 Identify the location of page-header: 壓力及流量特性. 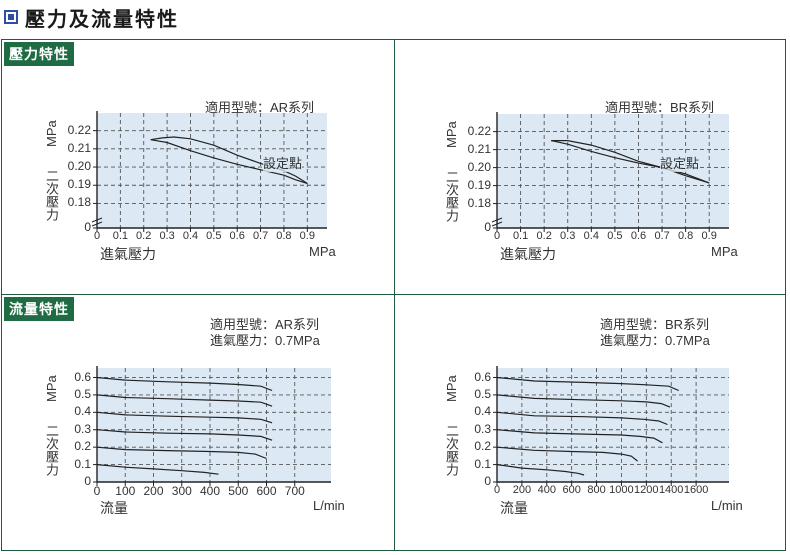
(91, 17).